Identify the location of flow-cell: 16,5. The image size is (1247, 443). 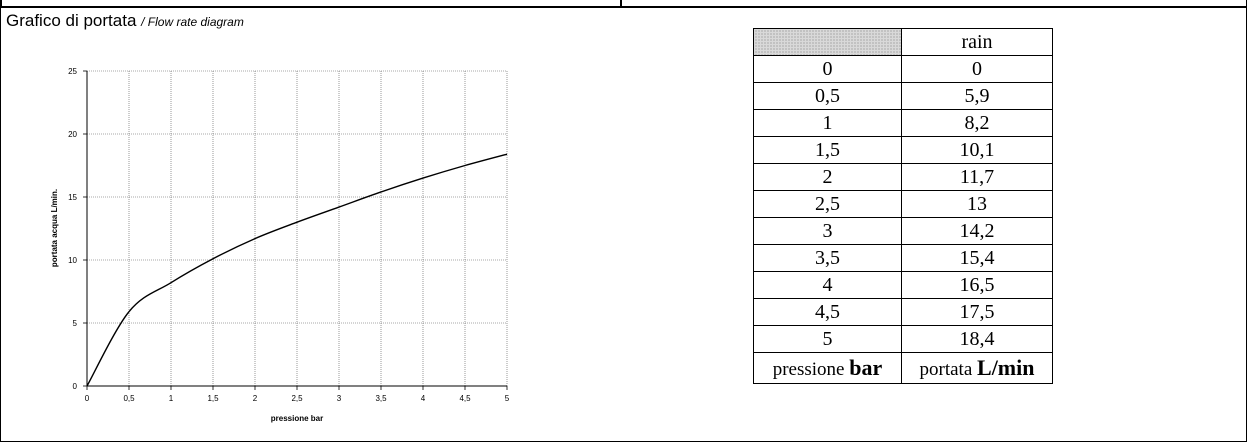
(977, 285).